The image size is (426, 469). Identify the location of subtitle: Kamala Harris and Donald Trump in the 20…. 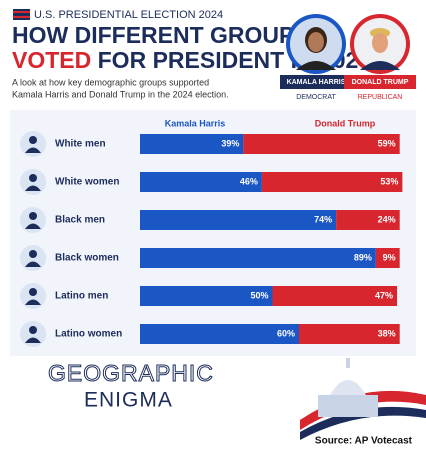
(120, 94).